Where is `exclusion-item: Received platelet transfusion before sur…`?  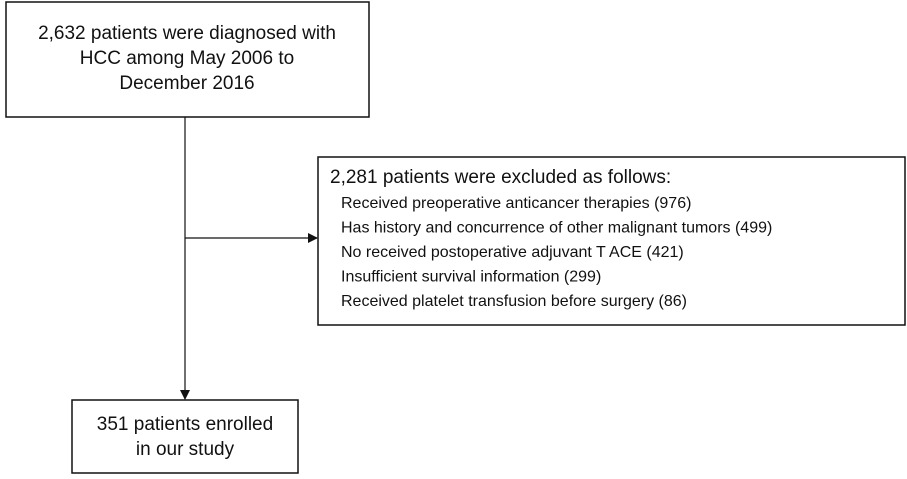 exclusion-item: Received platelet transfusion before sur… is located at coordinates (514, 301).